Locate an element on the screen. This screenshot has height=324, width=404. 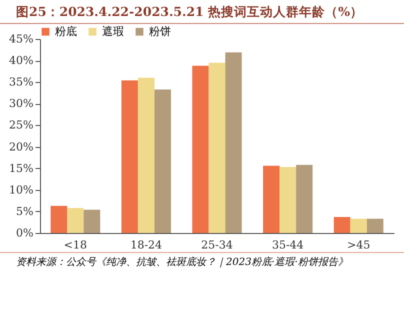
y-tick-label: 45% is located at coordinates (21, 39).